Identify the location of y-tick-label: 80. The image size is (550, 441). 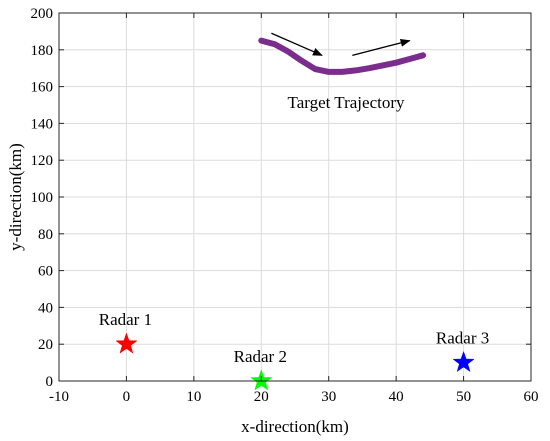
(45, 235).